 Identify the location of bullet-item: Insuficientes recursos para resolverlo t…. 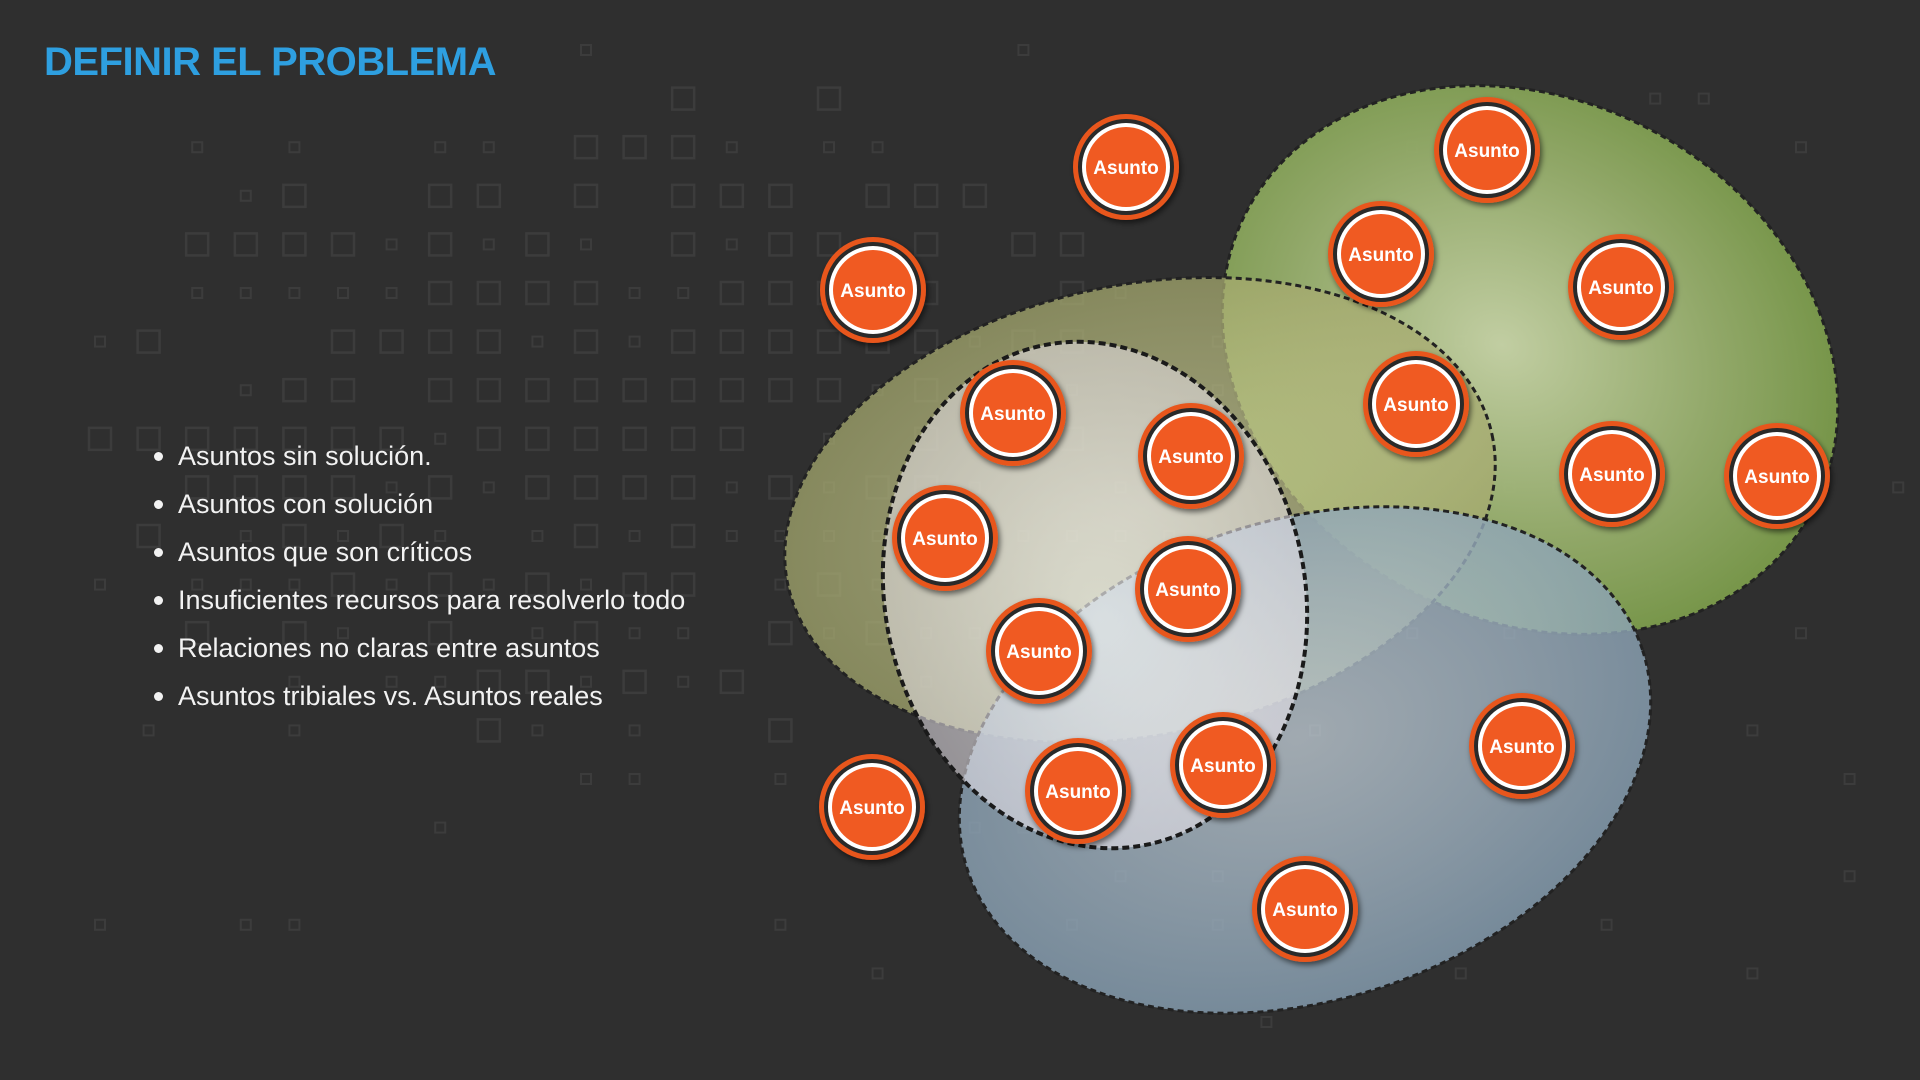
(417, 600).